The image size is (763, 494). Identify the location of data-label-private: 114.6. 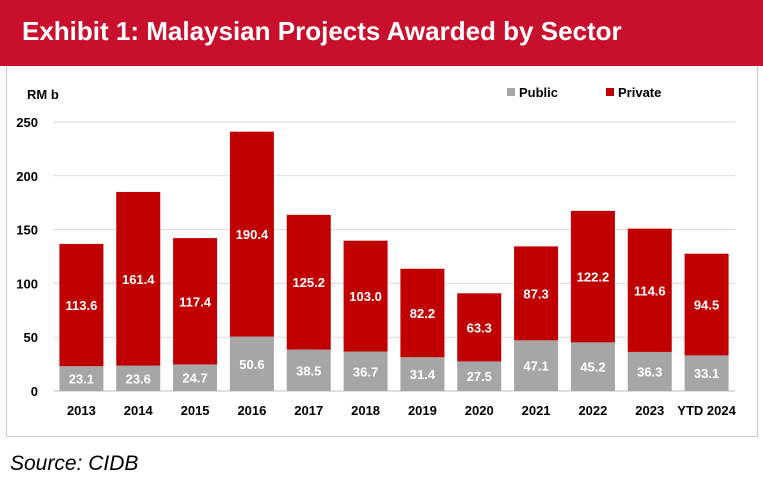
(650, 290).